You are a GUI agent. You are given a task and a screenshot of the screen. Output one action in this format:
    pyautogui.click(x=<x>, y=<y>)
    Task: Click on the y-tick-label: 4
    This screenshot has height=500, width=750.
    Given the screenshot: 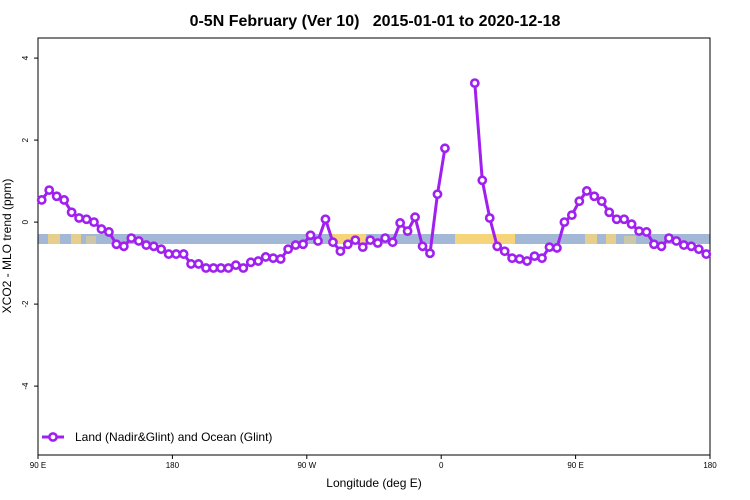 What is the action you would take?
    pyautogui.click(x=25, y=57)
    